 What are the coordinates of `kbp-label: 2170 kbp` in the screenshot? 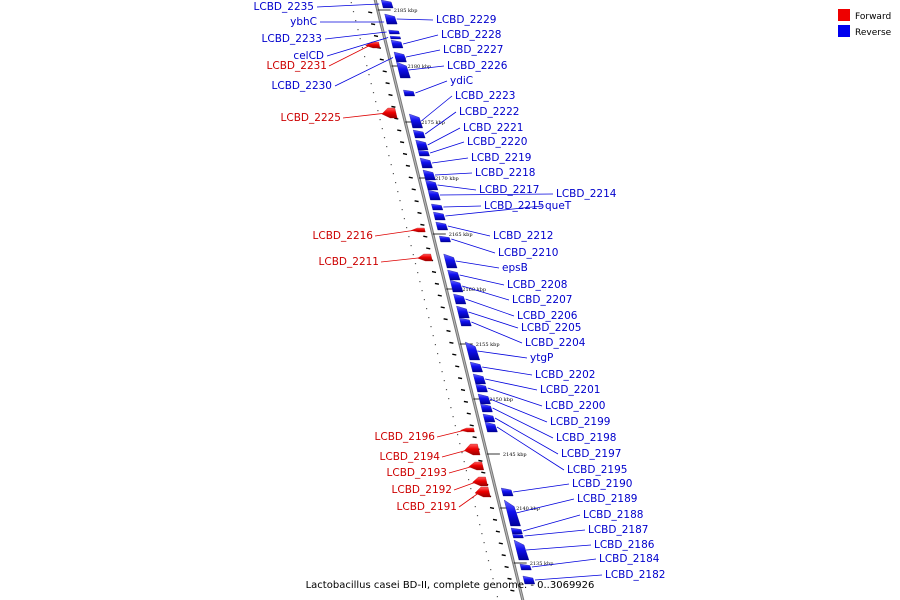 It's located at (447, 179).